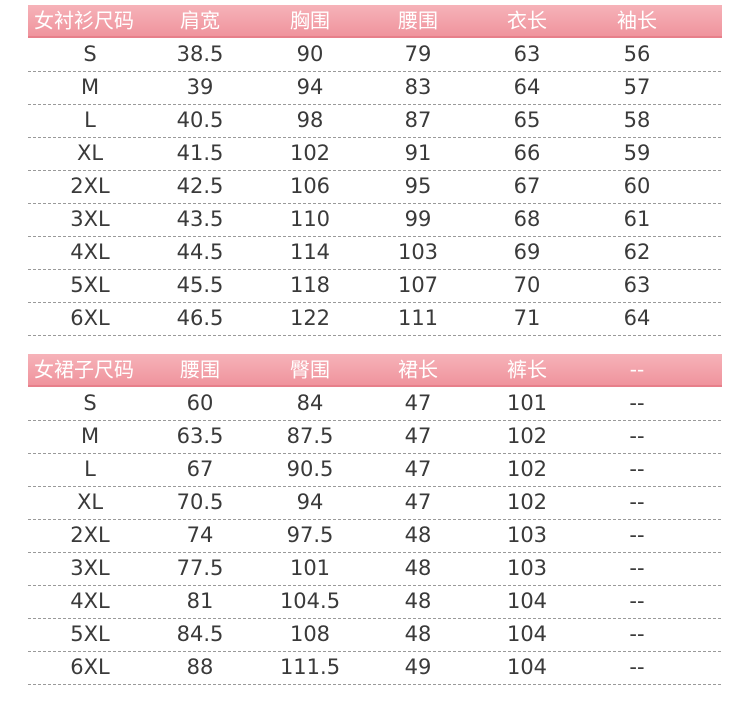 The width and height of the screenshot is (750, 702). I want to click on cell: 63.5, so click(200, 436).